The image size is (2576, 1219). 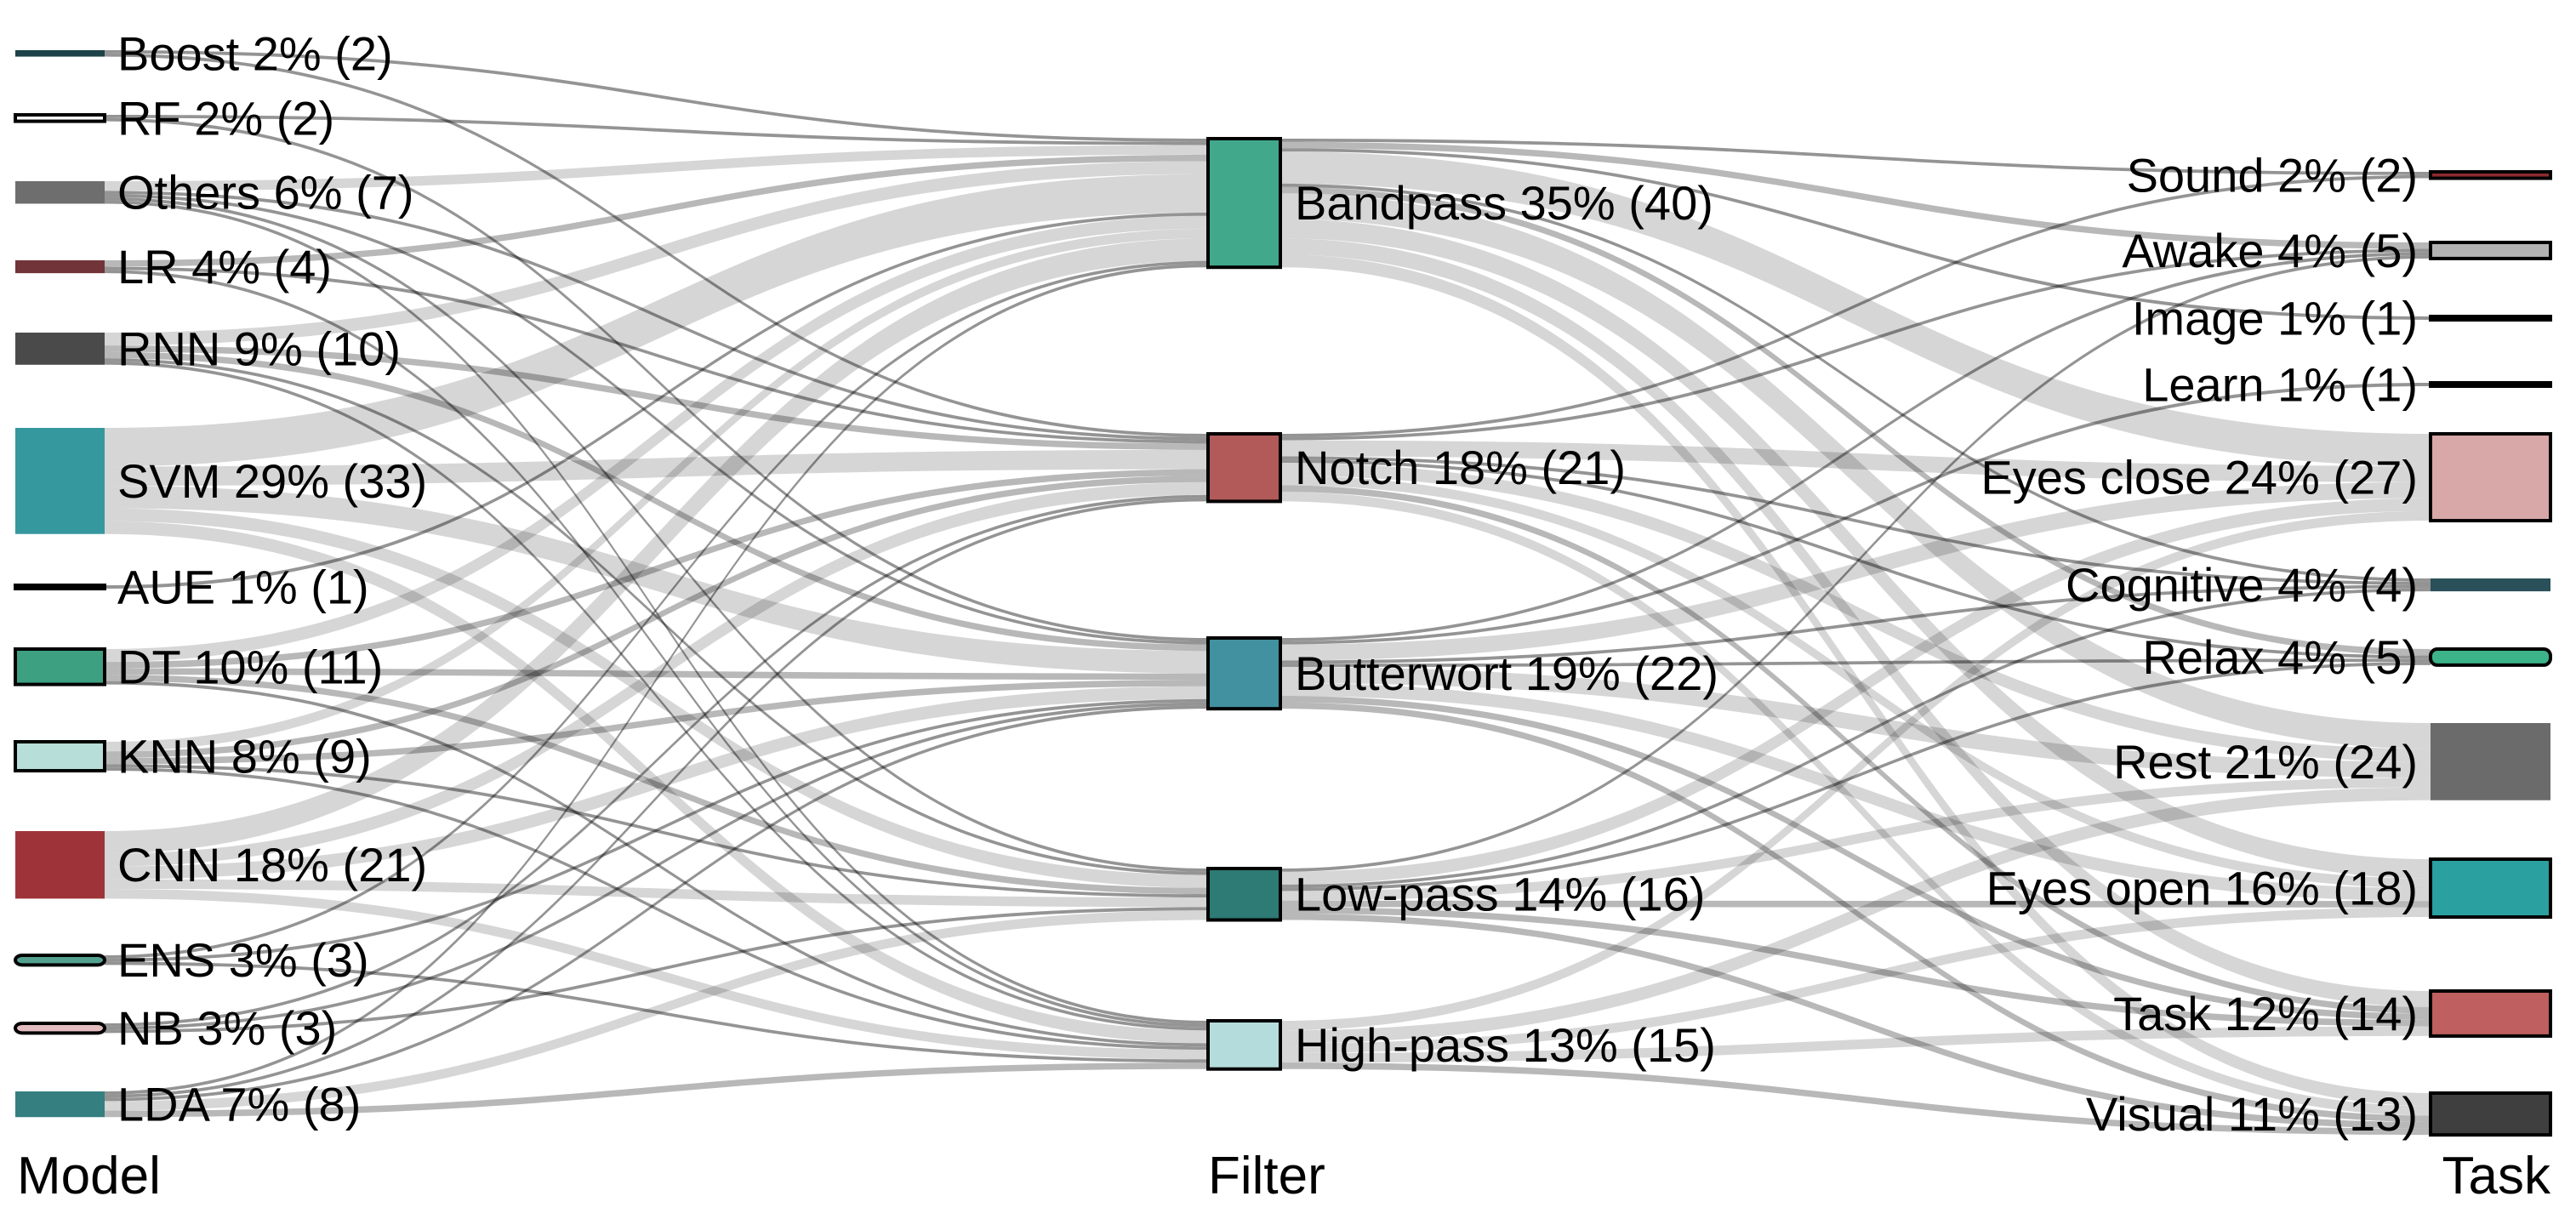 What do you see at coordinates (255, 53) in the screenshot?
I see `node-label-boost: Boost 2% (2)` at bounding box center [255, 53].